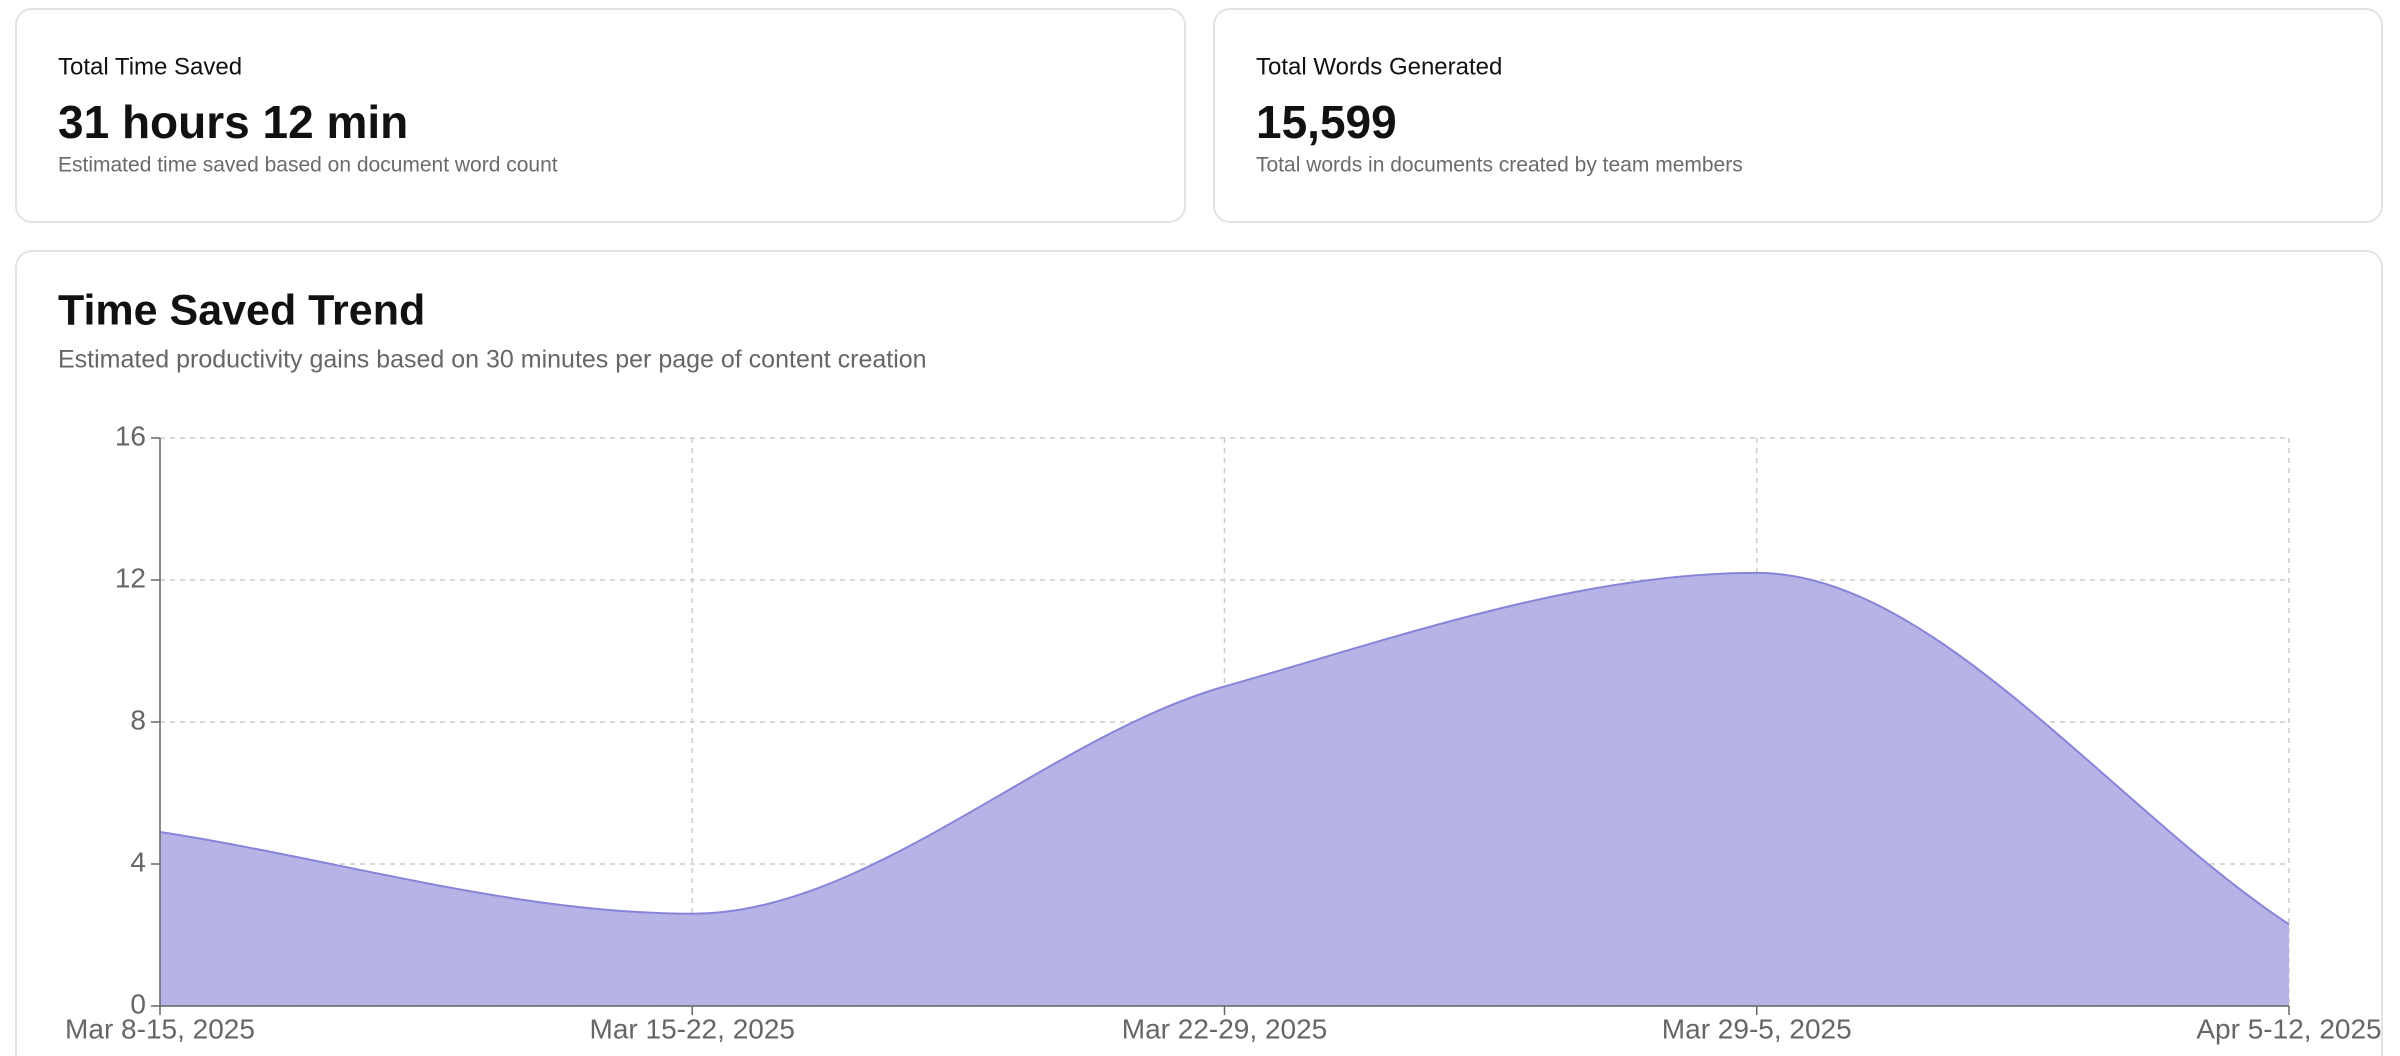 The width and height of the screenshot is (2400, 1056). What do you see at coordinates (1757, 1028) in the screenshot?
I see `x-tick-label: Mar 29-5, 2025` at bounding box center [1757, 1028].